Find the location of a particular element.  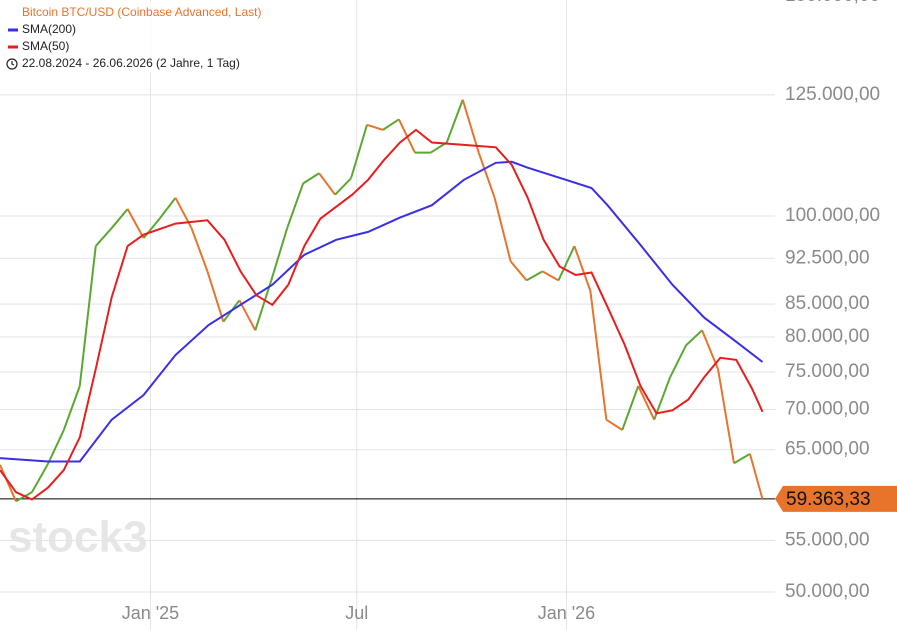

x-tick-label: Jul is located at coordinates (356, 613).